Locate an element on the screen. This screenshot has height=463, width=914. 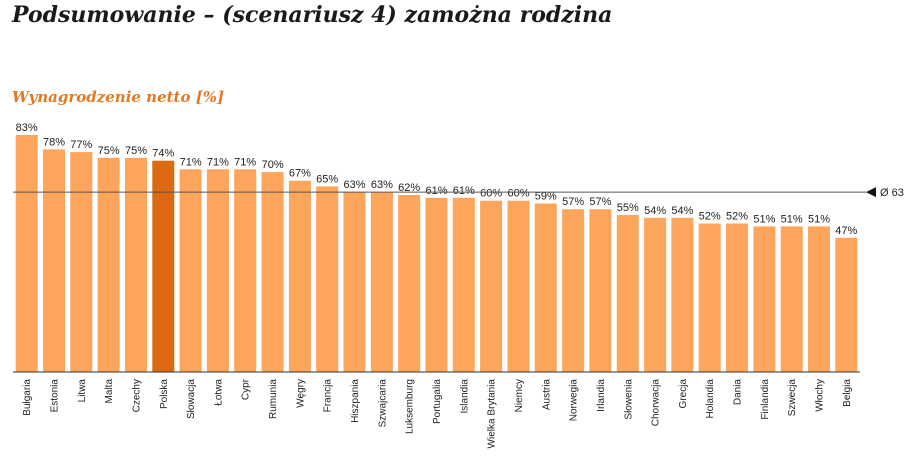
value-label: 62% is located at coordinates (409, 188).